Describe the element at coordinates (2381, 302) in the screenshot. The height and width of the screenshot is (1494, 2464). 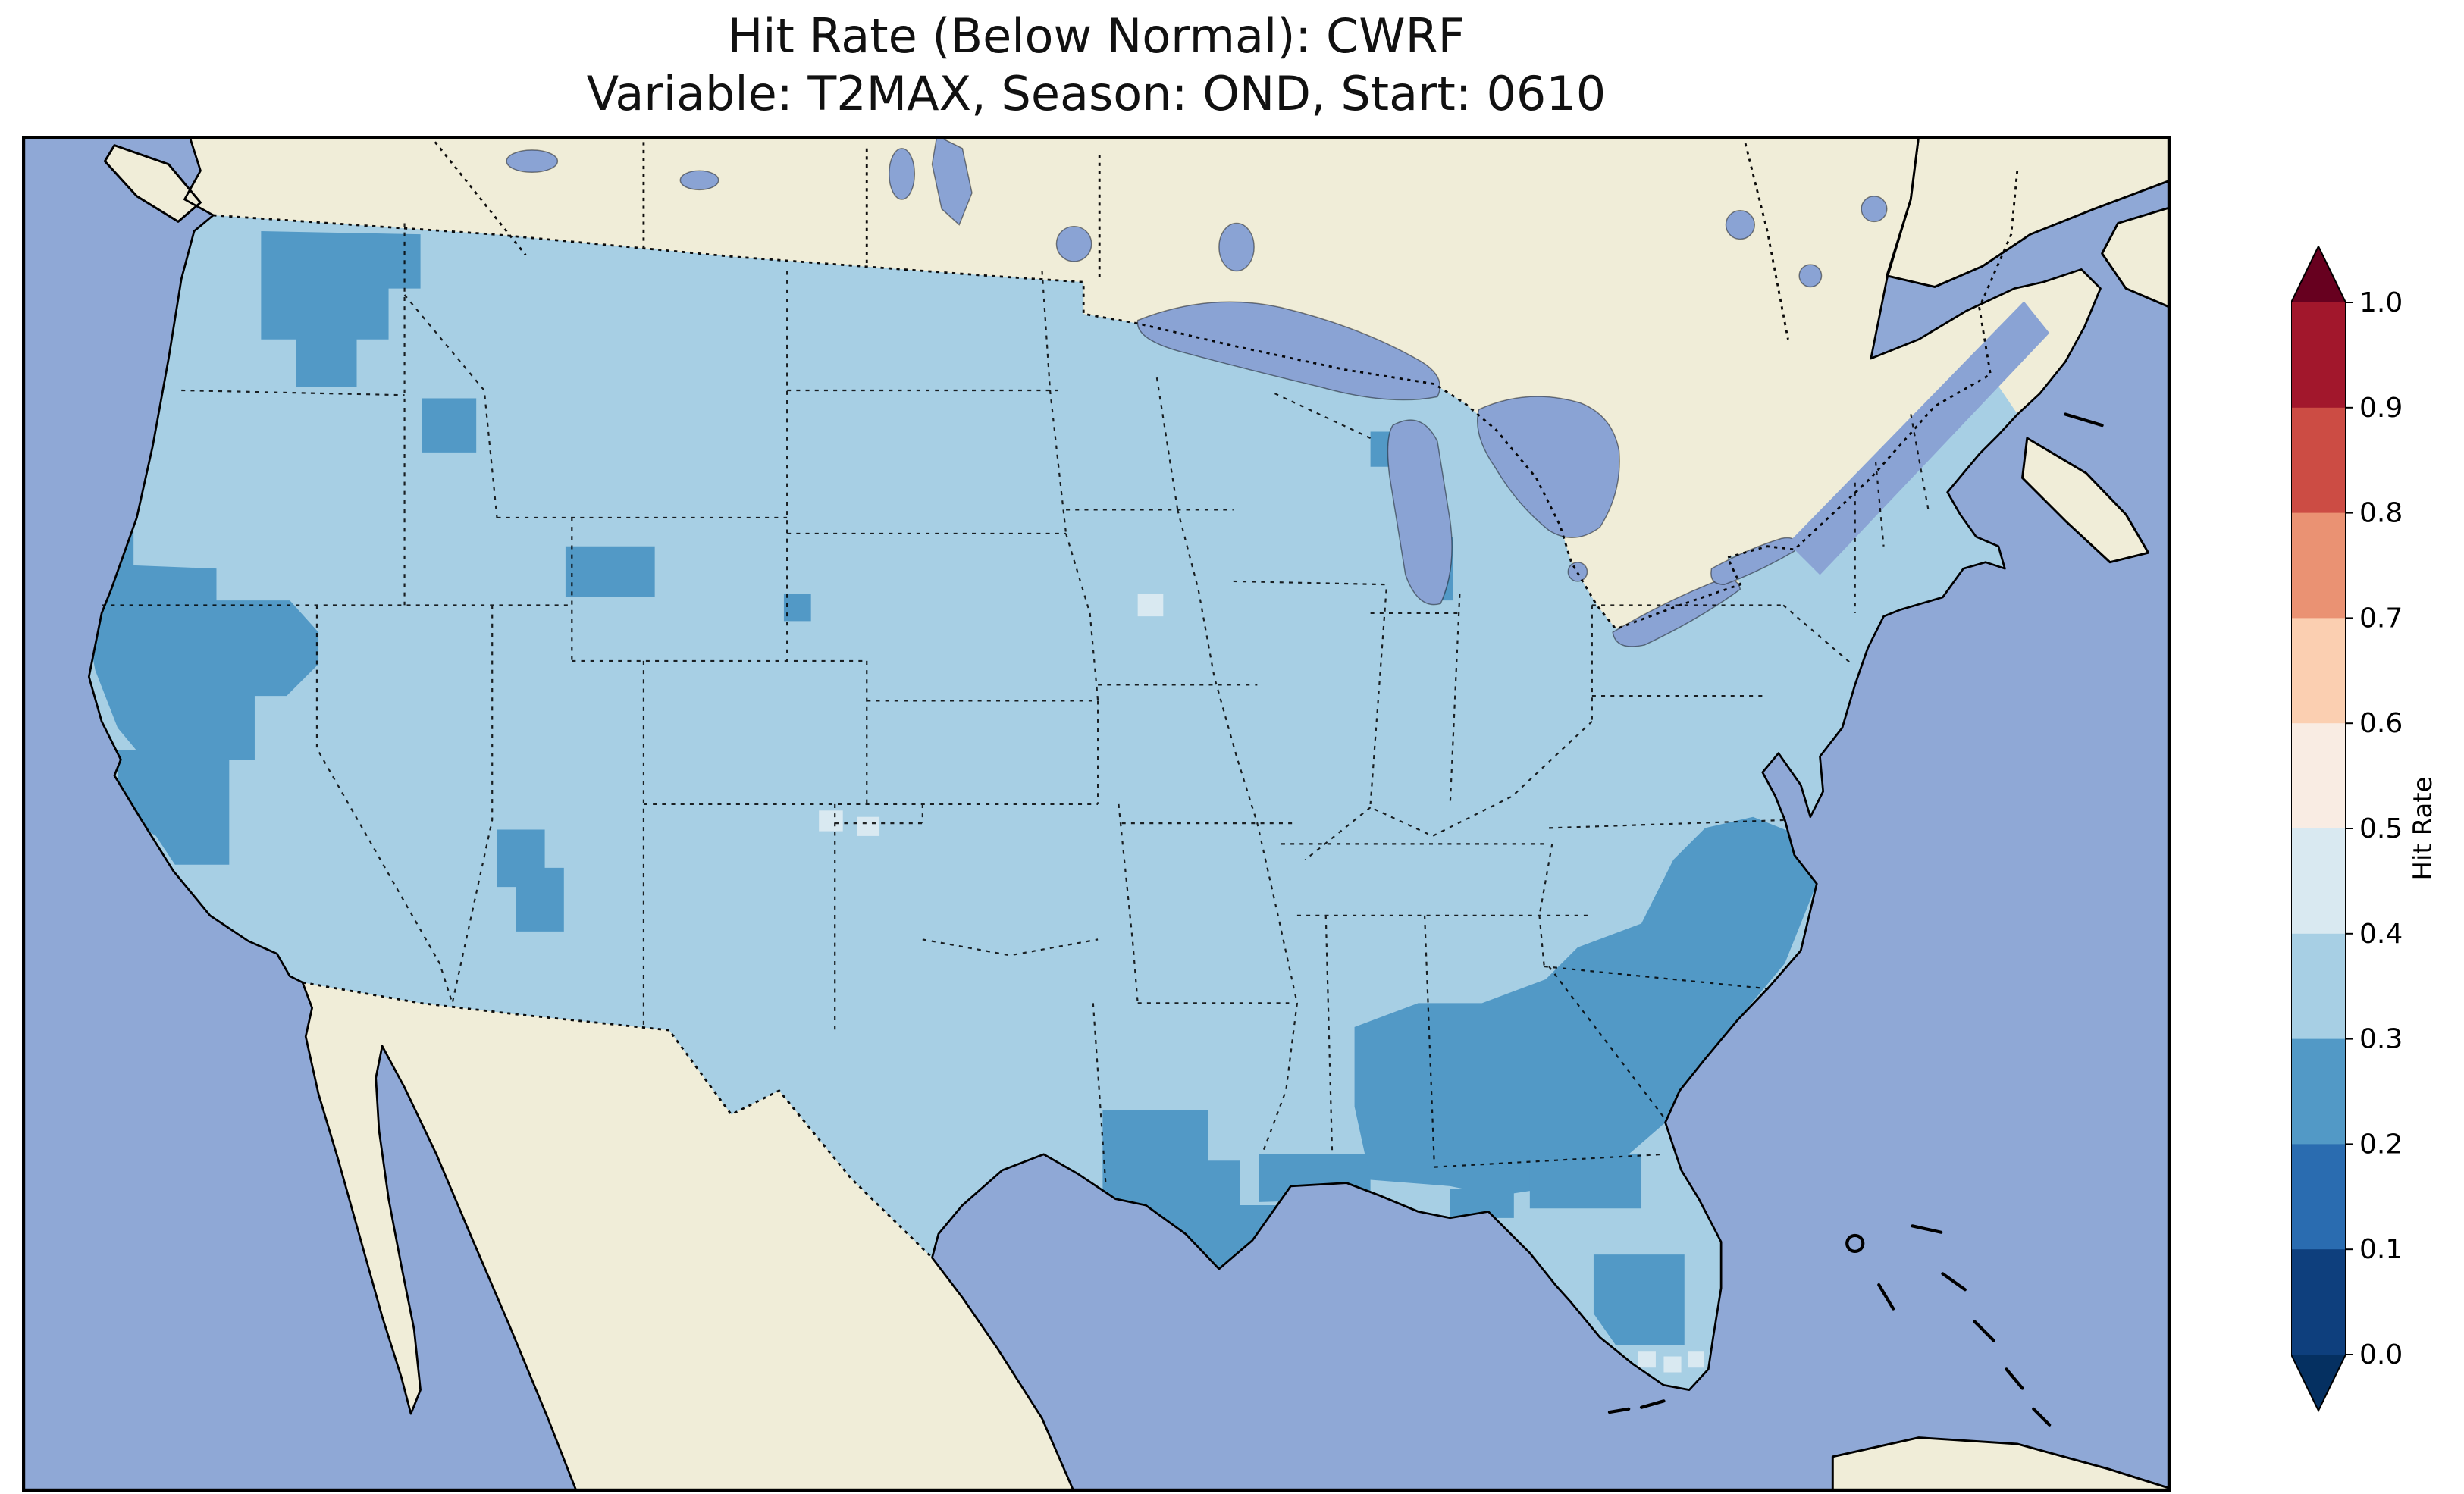
I see `colorbar-tick-label: 1.0` at that location.